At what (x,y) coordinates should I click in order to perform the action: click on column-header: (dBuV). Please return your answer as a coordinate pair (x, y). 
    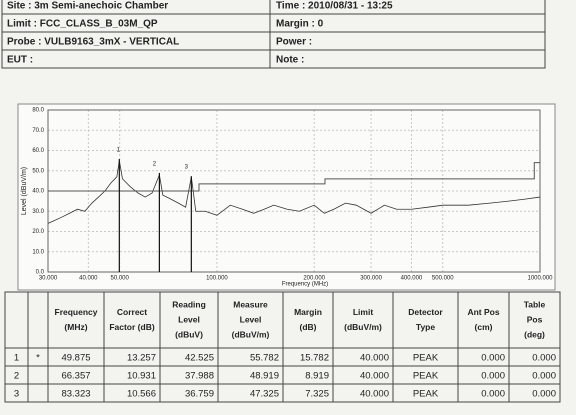
    Looking at the image, I should click on (189, 334).